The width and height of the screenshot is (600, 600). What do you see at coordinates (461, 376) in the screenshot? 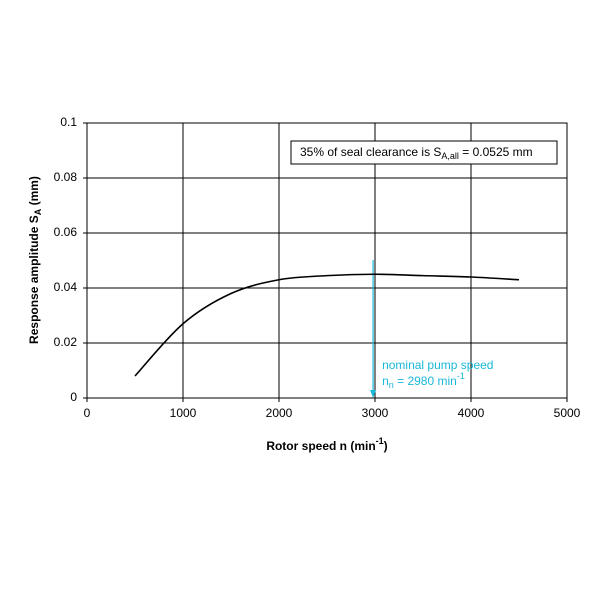
I see `marker-label-part: -1` at bounding box center [461, 376].